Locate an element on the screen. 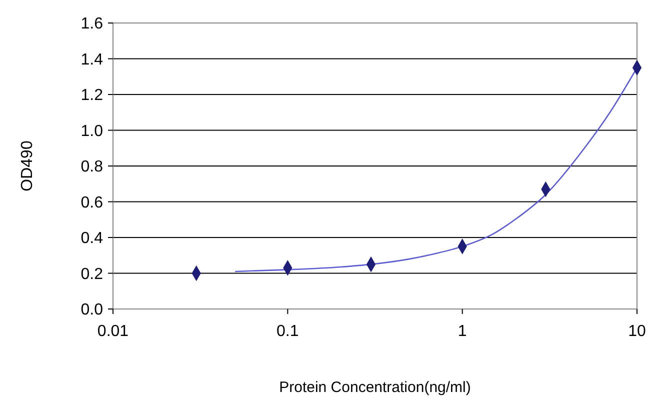  y-tick-label: 0.8 is located at coordinates (92, 167).